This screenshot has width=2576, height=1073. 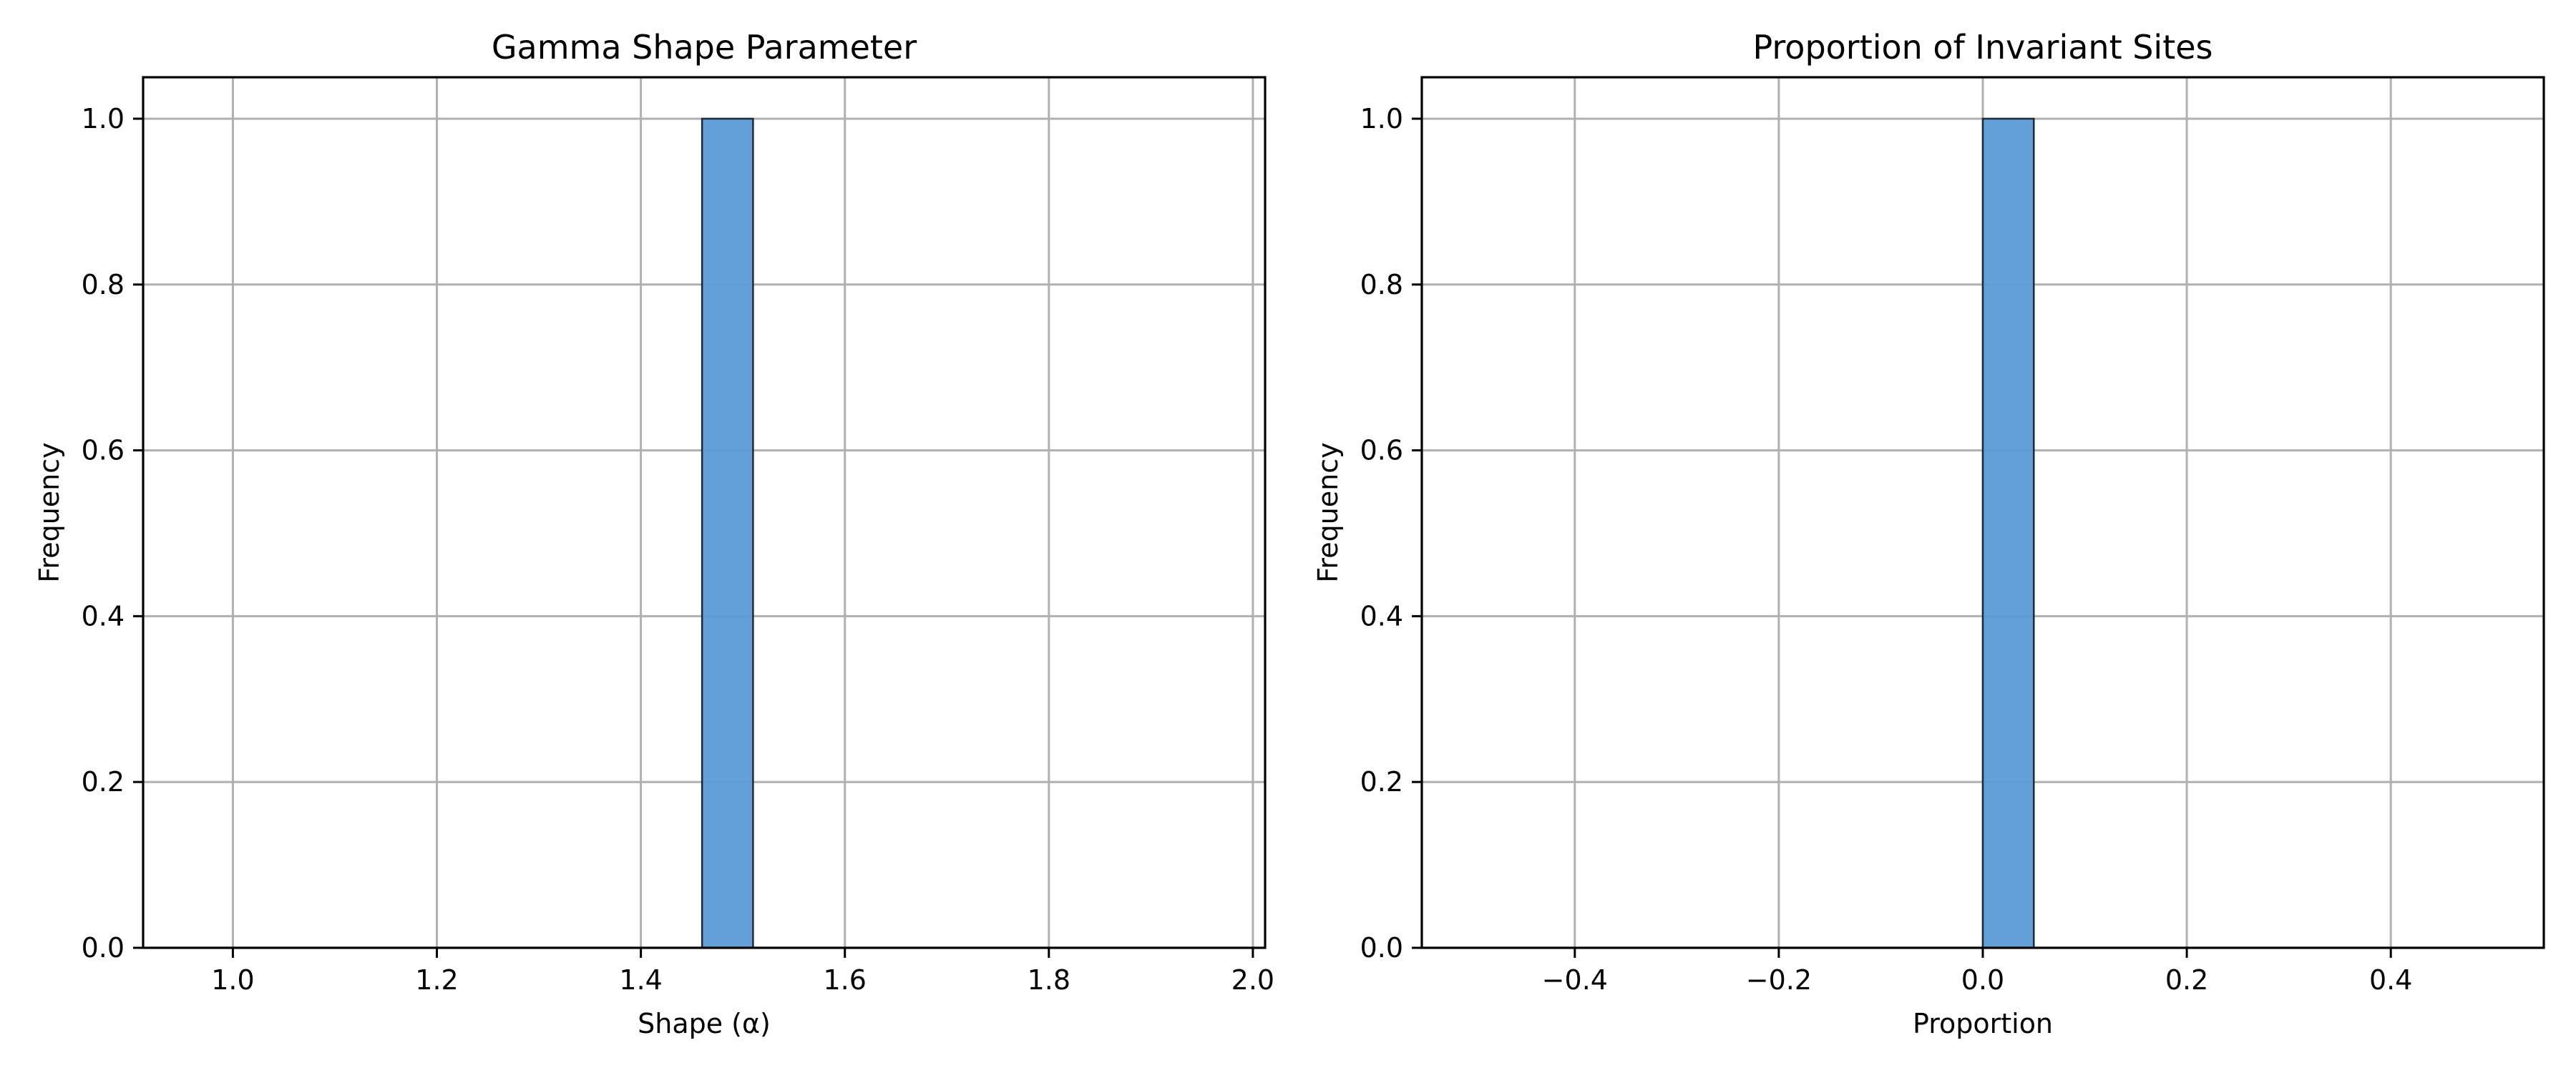 What do you see at coordinates (844, 980) in the screenshot?
I see `x-tick-label: 1.6` at bounding box center [844, 980].